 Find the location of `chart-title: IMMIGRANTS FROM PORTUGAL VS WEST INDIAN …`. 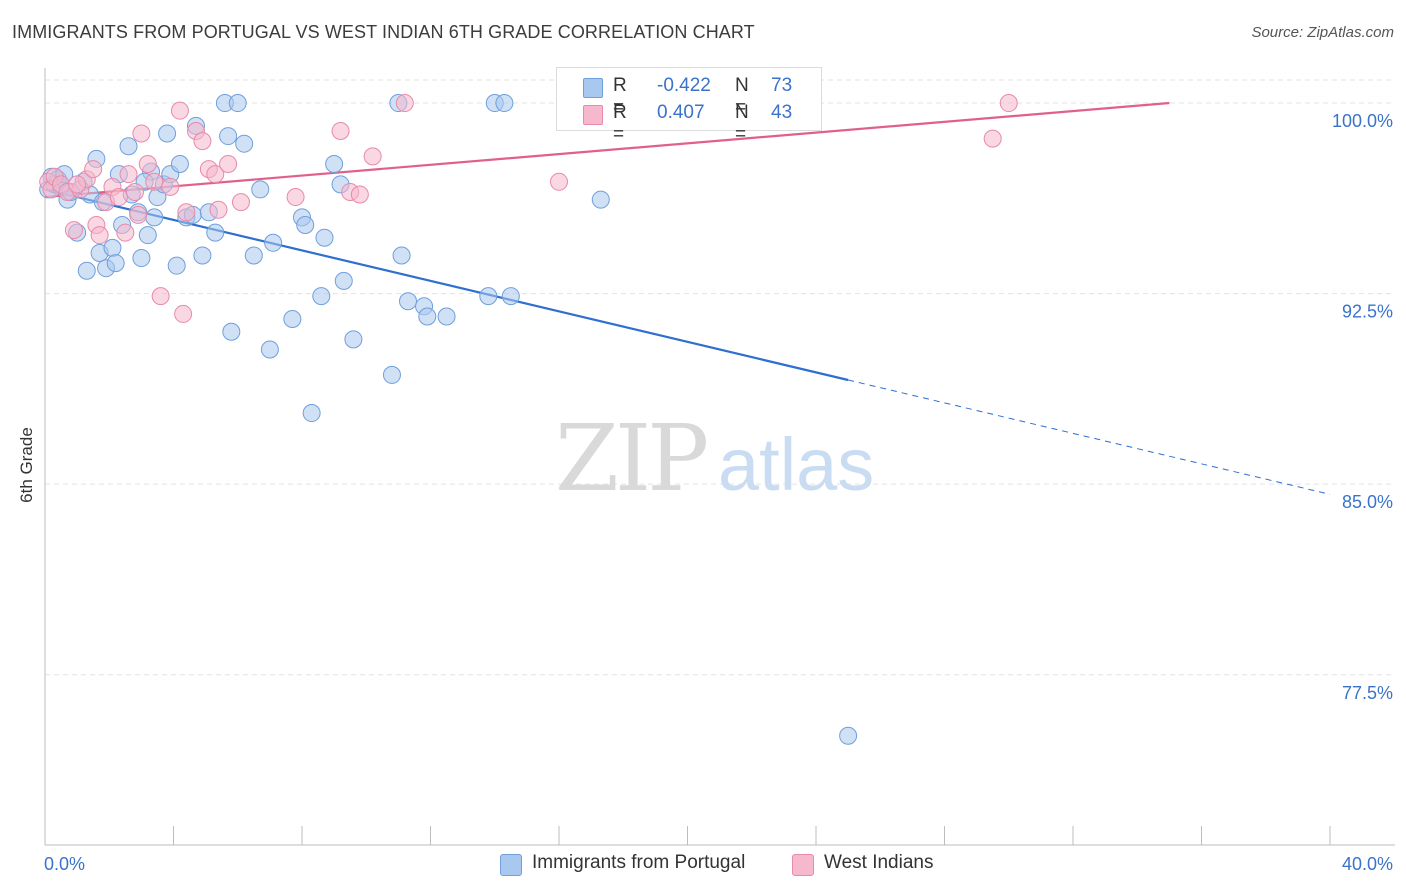

chart-title: IMMIGRANTS FROM PORTUGAL VS WEST INDIAN … is located at coordinates (383, 32).